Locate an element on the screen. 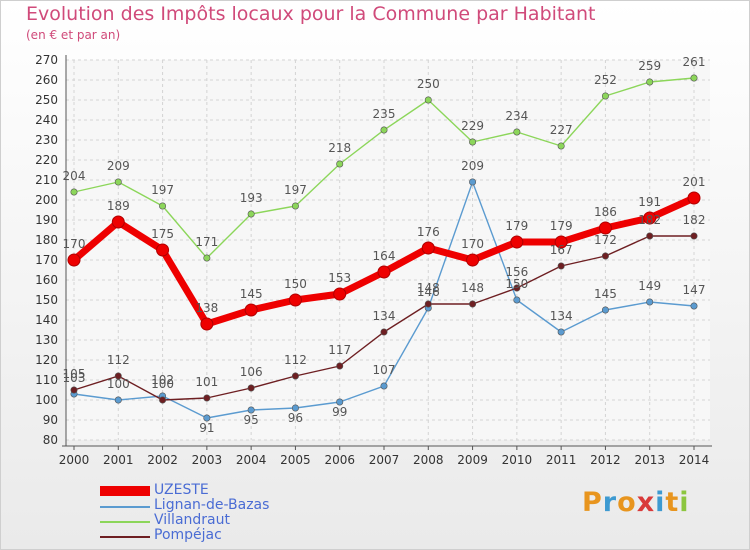 This screenshot has width=750, height=550. data-label-villandraut: 204 is located at coordinates (74, 176).